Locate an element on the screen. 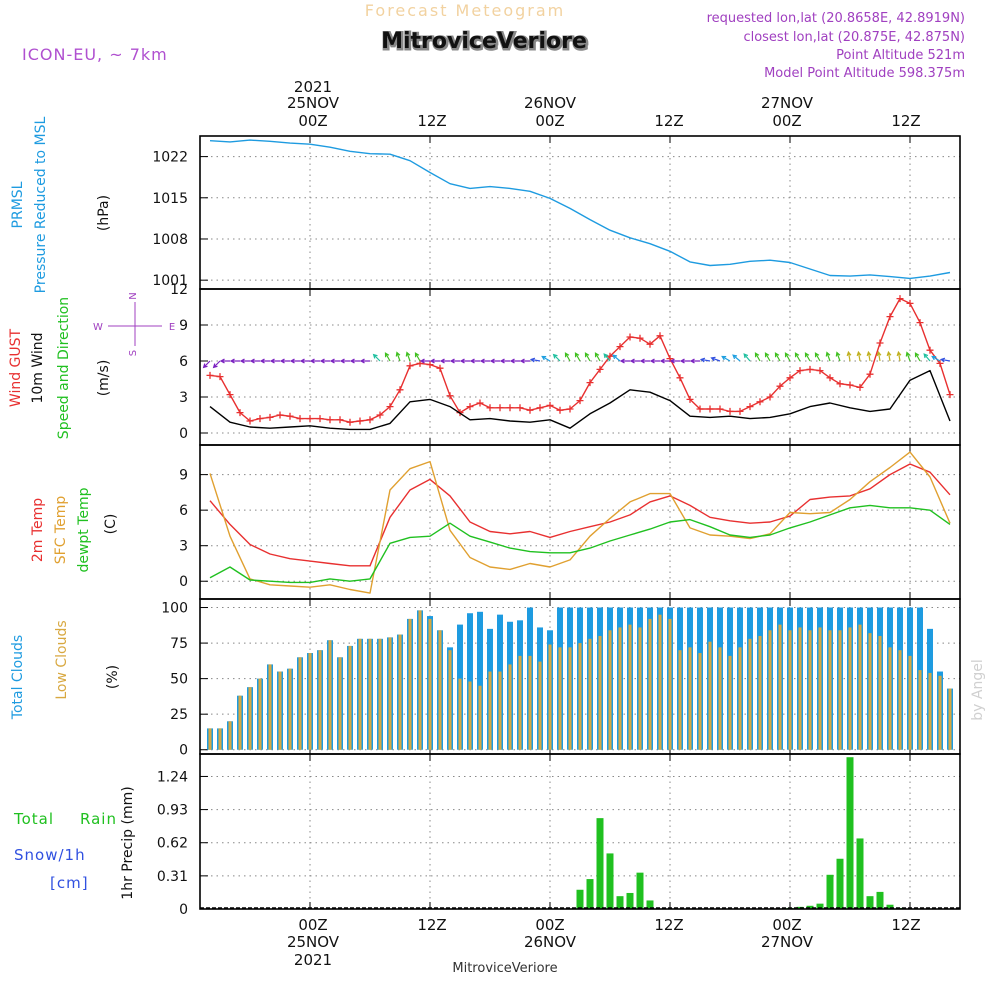  station-title-fg: MitroviceVeriore is located at coordinates (484, 41).